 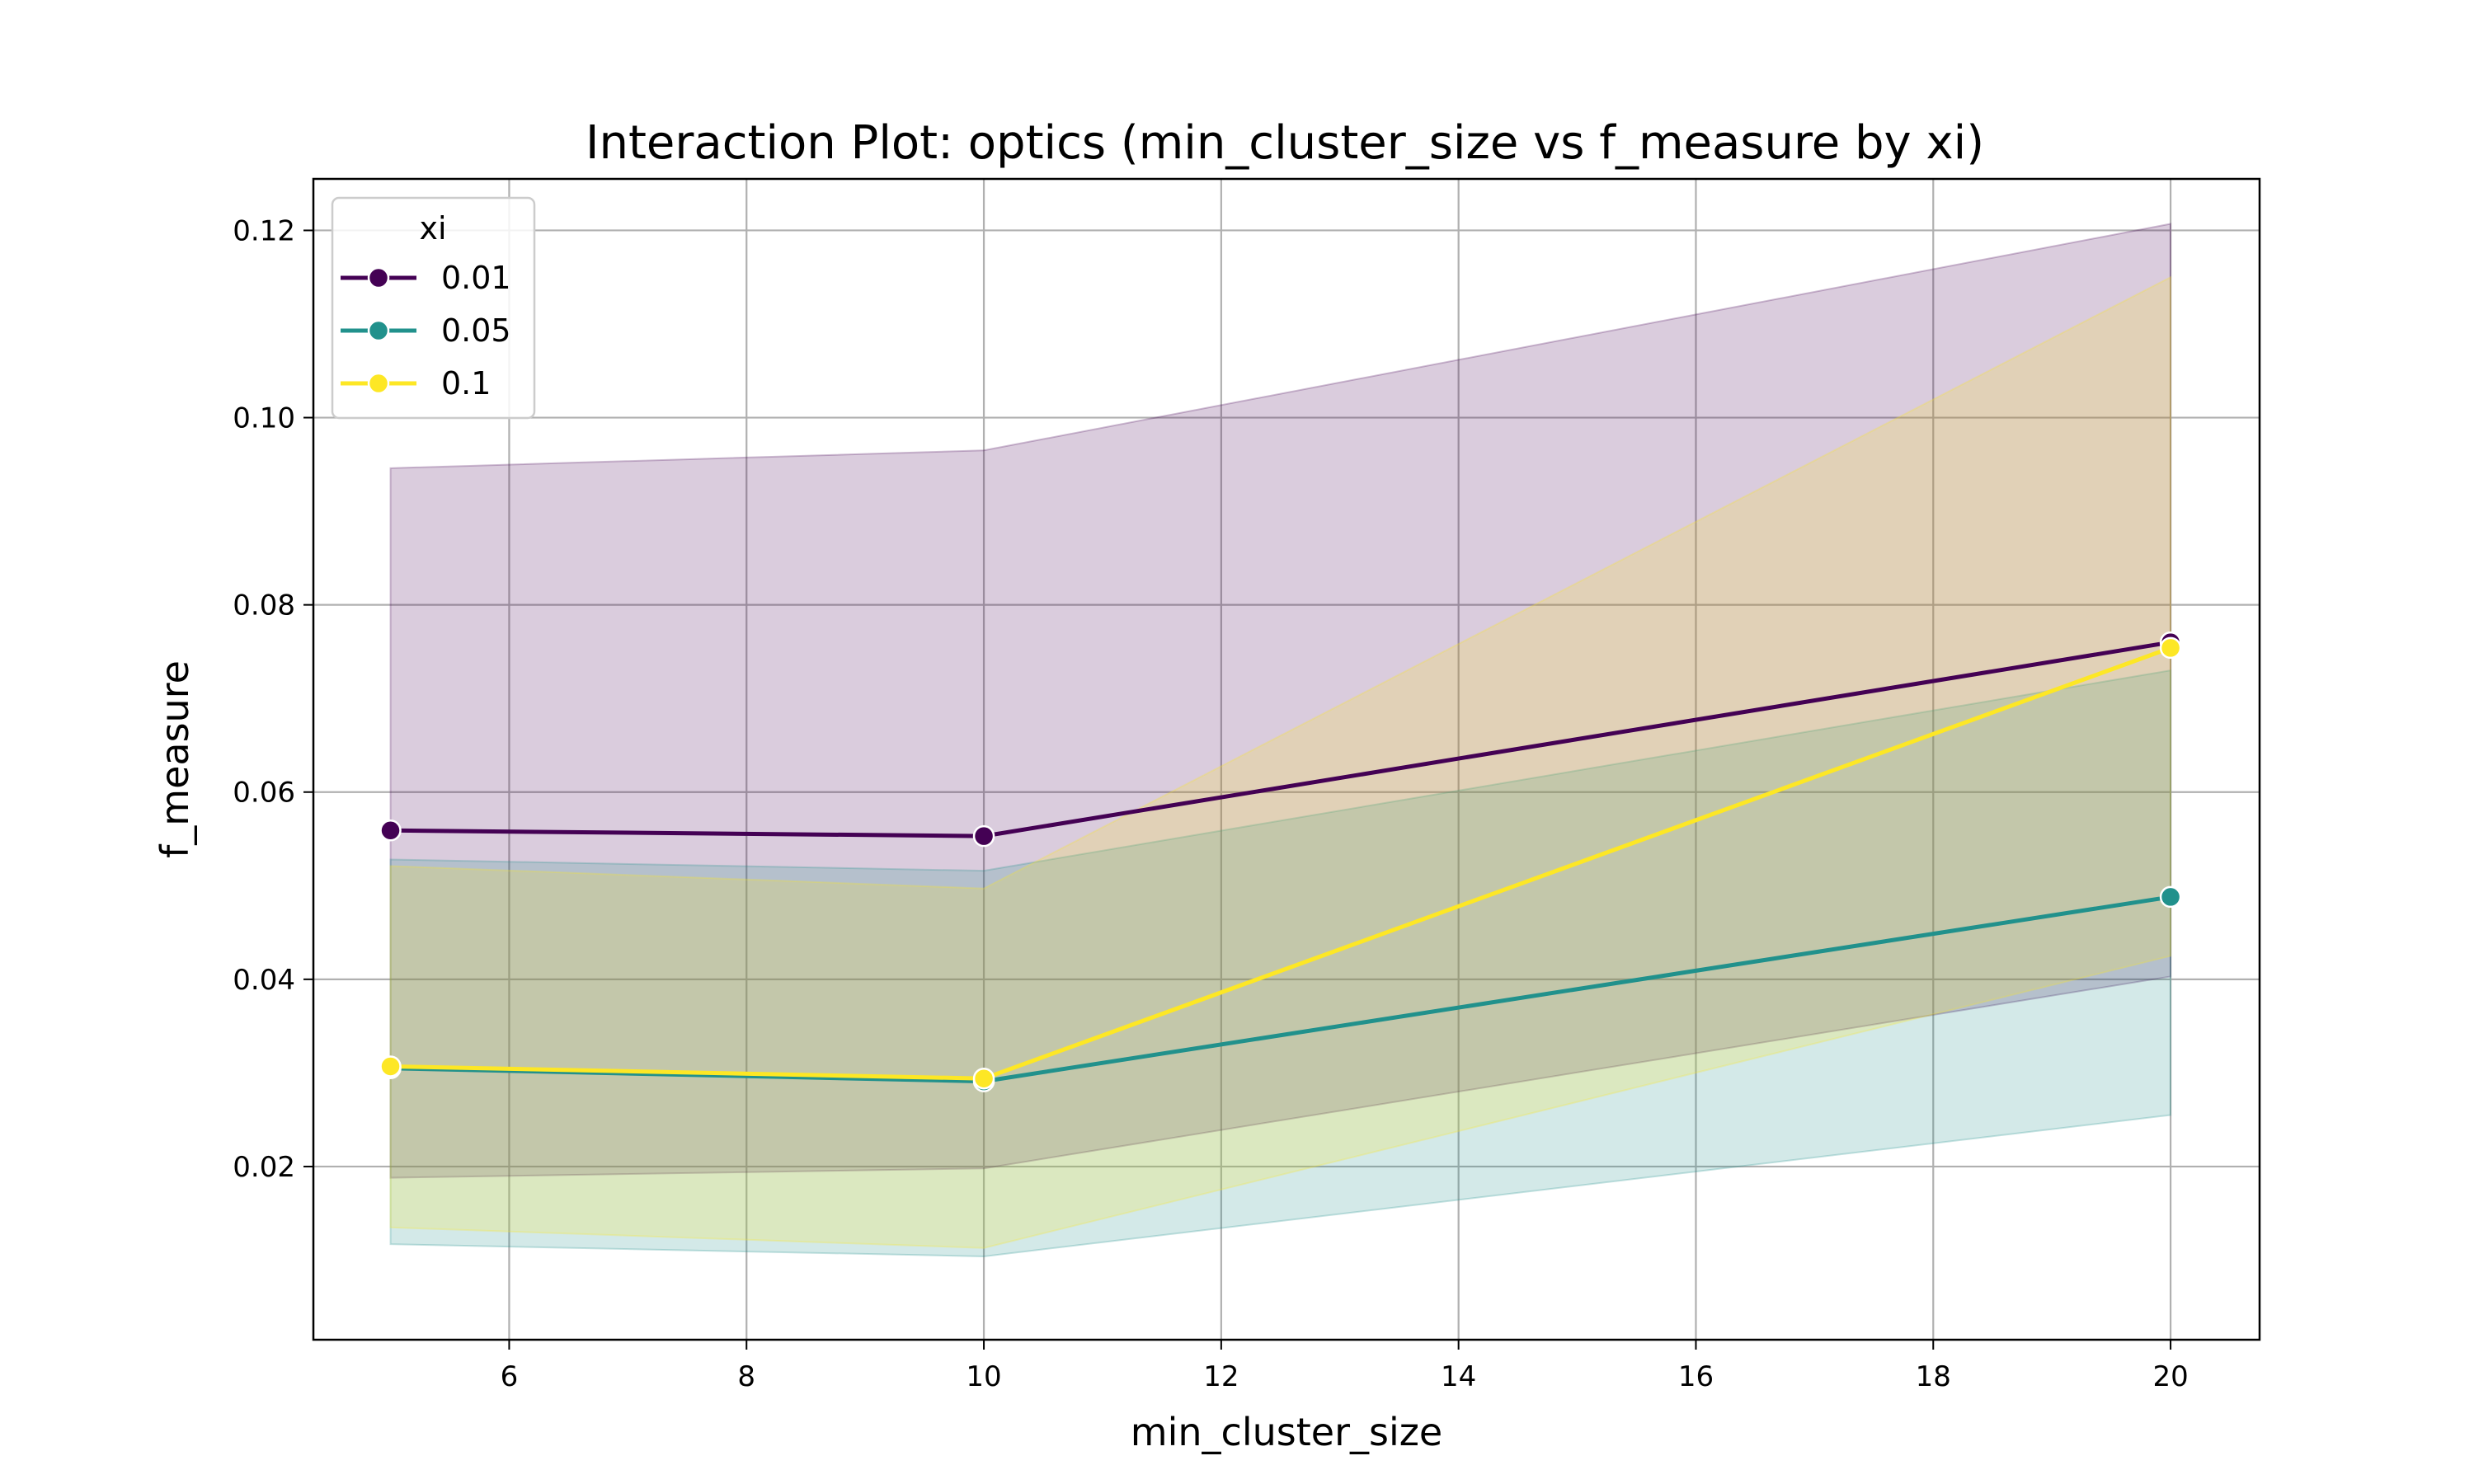 I want to click on legend-title: xi, so click(x=432, y=228).